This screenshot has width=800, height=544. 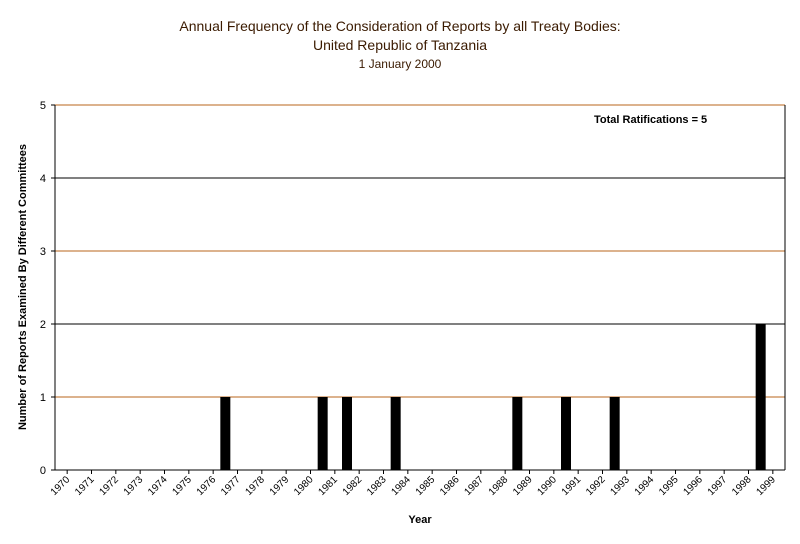 I want to click on x-tick-label: 1991, so click(x=572, y=486).